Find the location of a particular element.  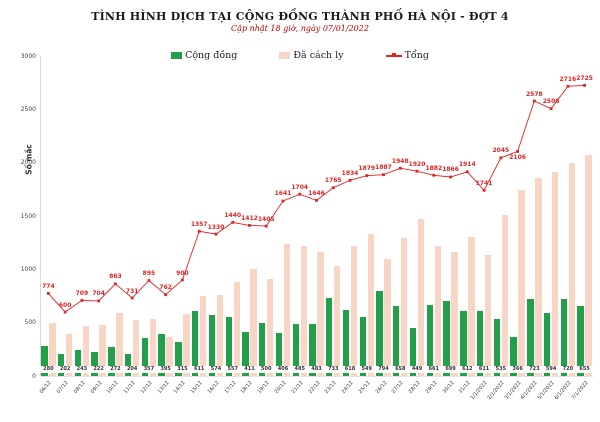

community-value-label: 612 is located at coordinates (467, 369).